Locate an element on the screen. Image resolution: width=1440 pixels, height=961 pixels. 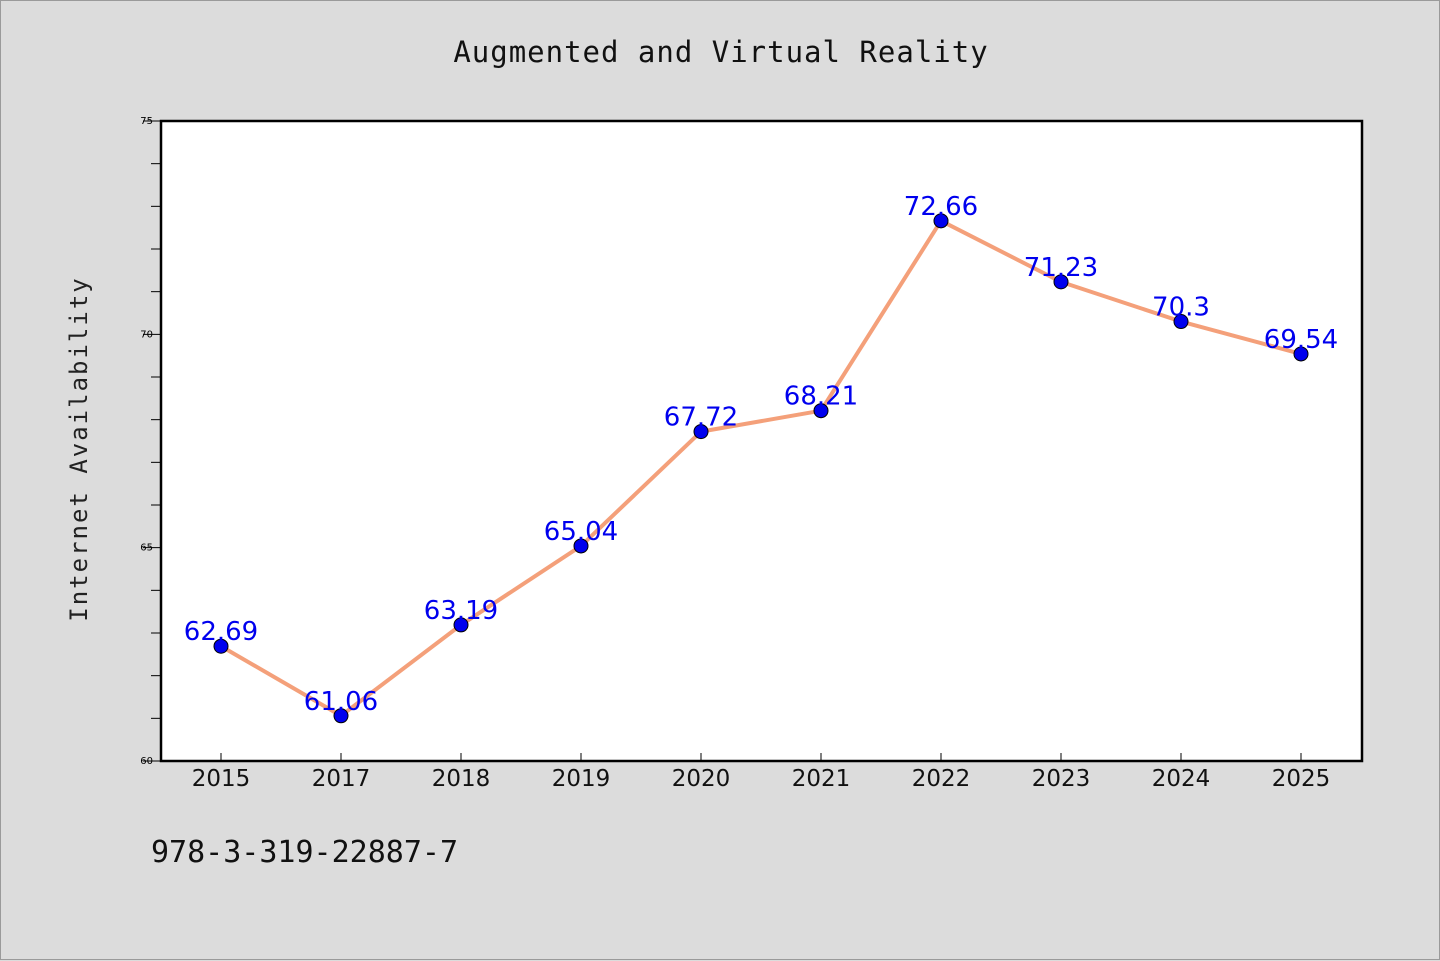
data-label: 72.66 is located at coordinates (941, 207).